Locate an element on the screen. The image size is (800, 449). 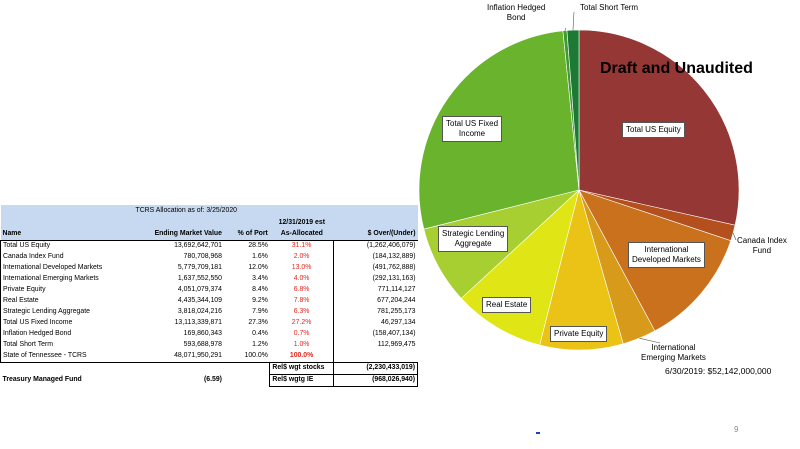
slice-label-canada-line2: Fund is located at coordinates (762, 250).